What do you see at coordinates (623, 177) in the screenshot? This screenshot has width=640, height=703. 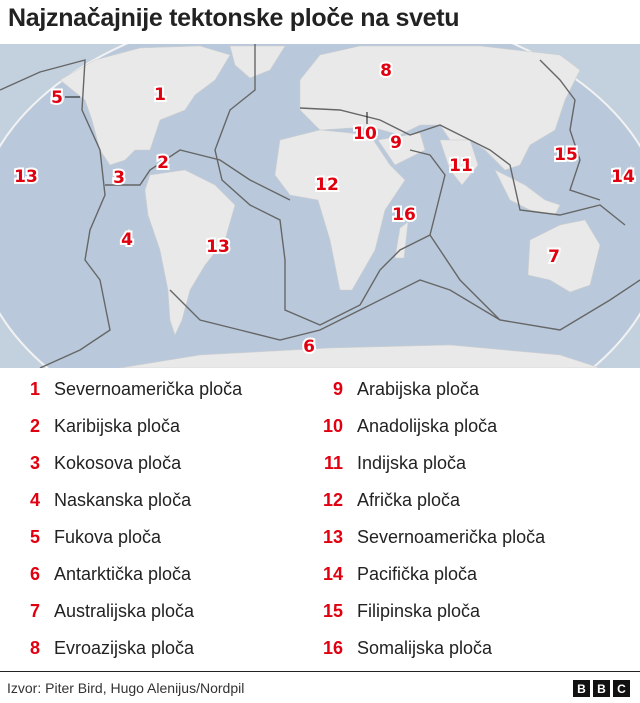 I see `map-label-14: 14` at bounding box center [623, 177].